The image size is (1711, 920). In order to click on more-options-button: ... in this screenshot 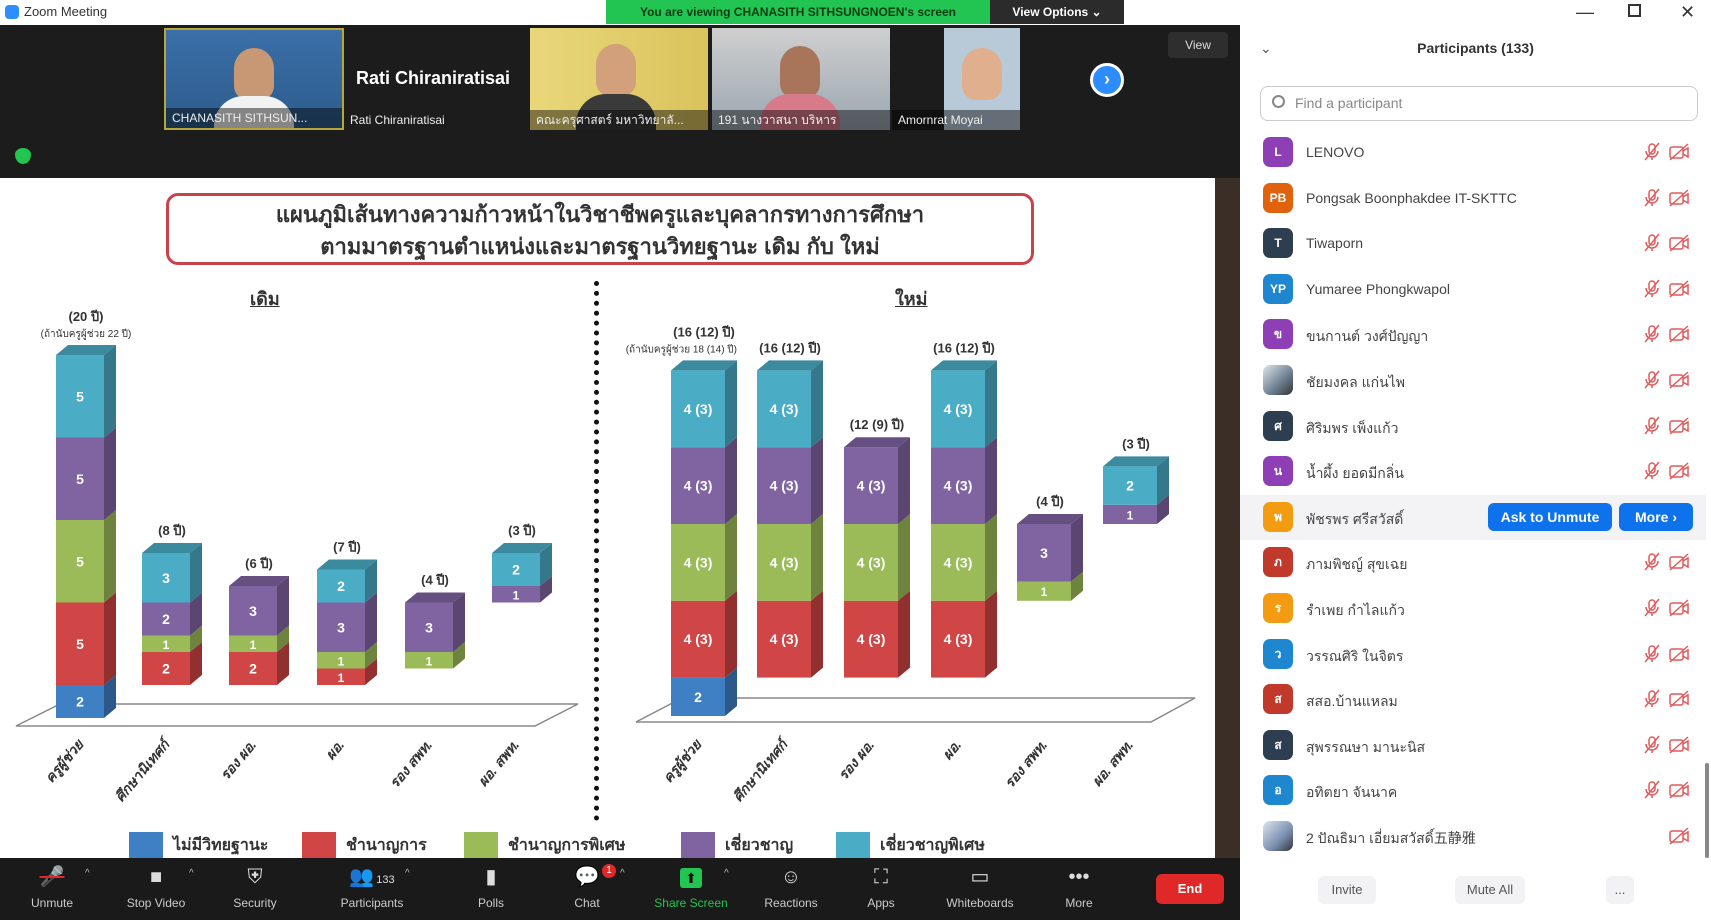, I will do `click(1620, 890)`.